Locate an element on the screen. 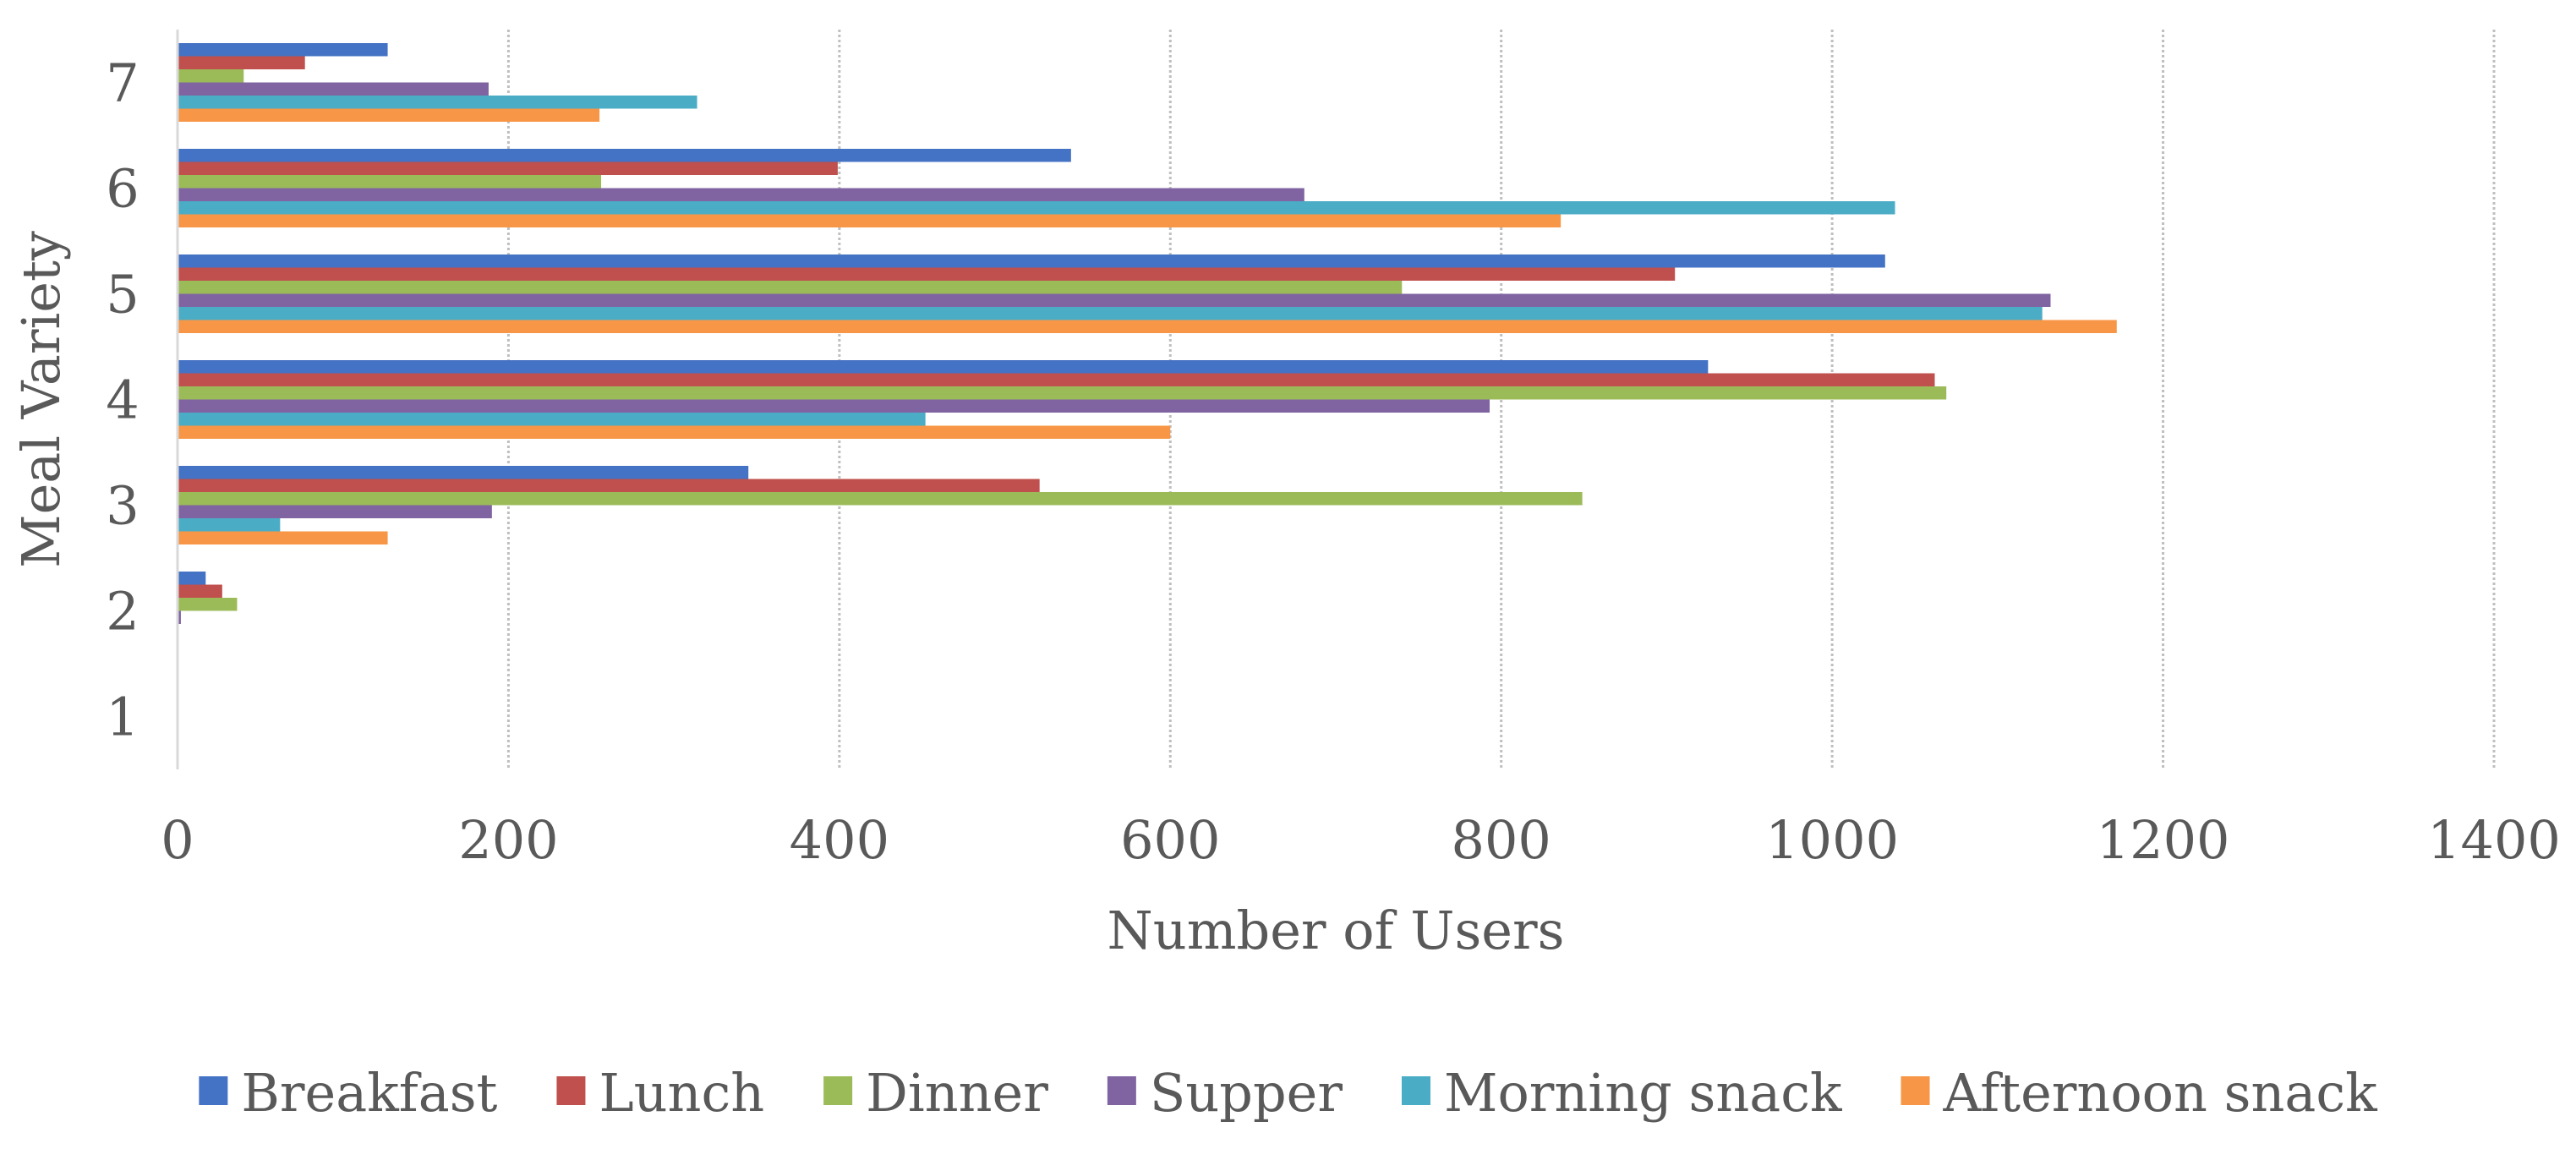 Image resolution: width=2576 pixels, height=1160 pixels. y-tick-label: 2 is located at coordinates (122, 612).